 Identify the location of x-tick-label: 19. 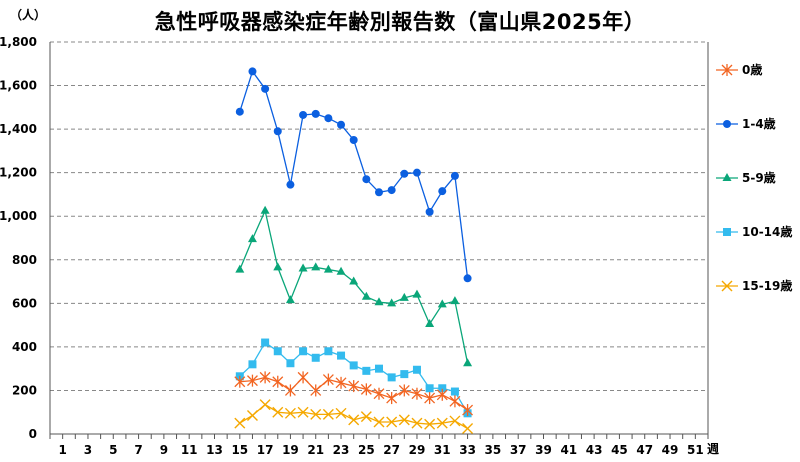
(290, 450).